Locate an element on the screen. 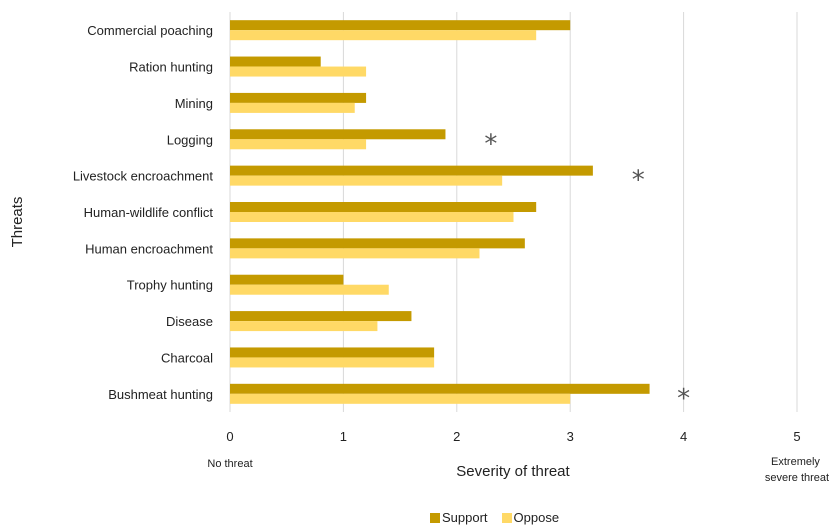  x-tick-label-5: 5 is located at coordinates (796, 436).